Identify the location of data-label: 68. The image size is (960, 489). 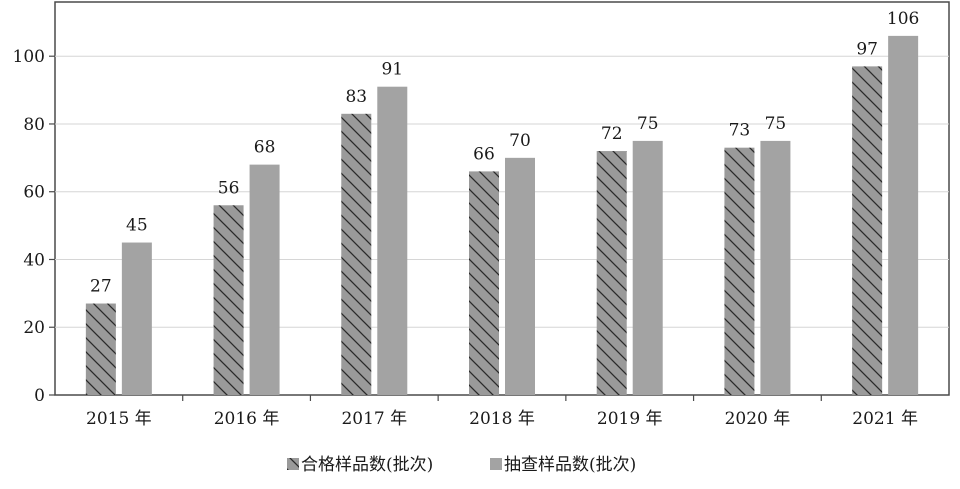
(265, 148).